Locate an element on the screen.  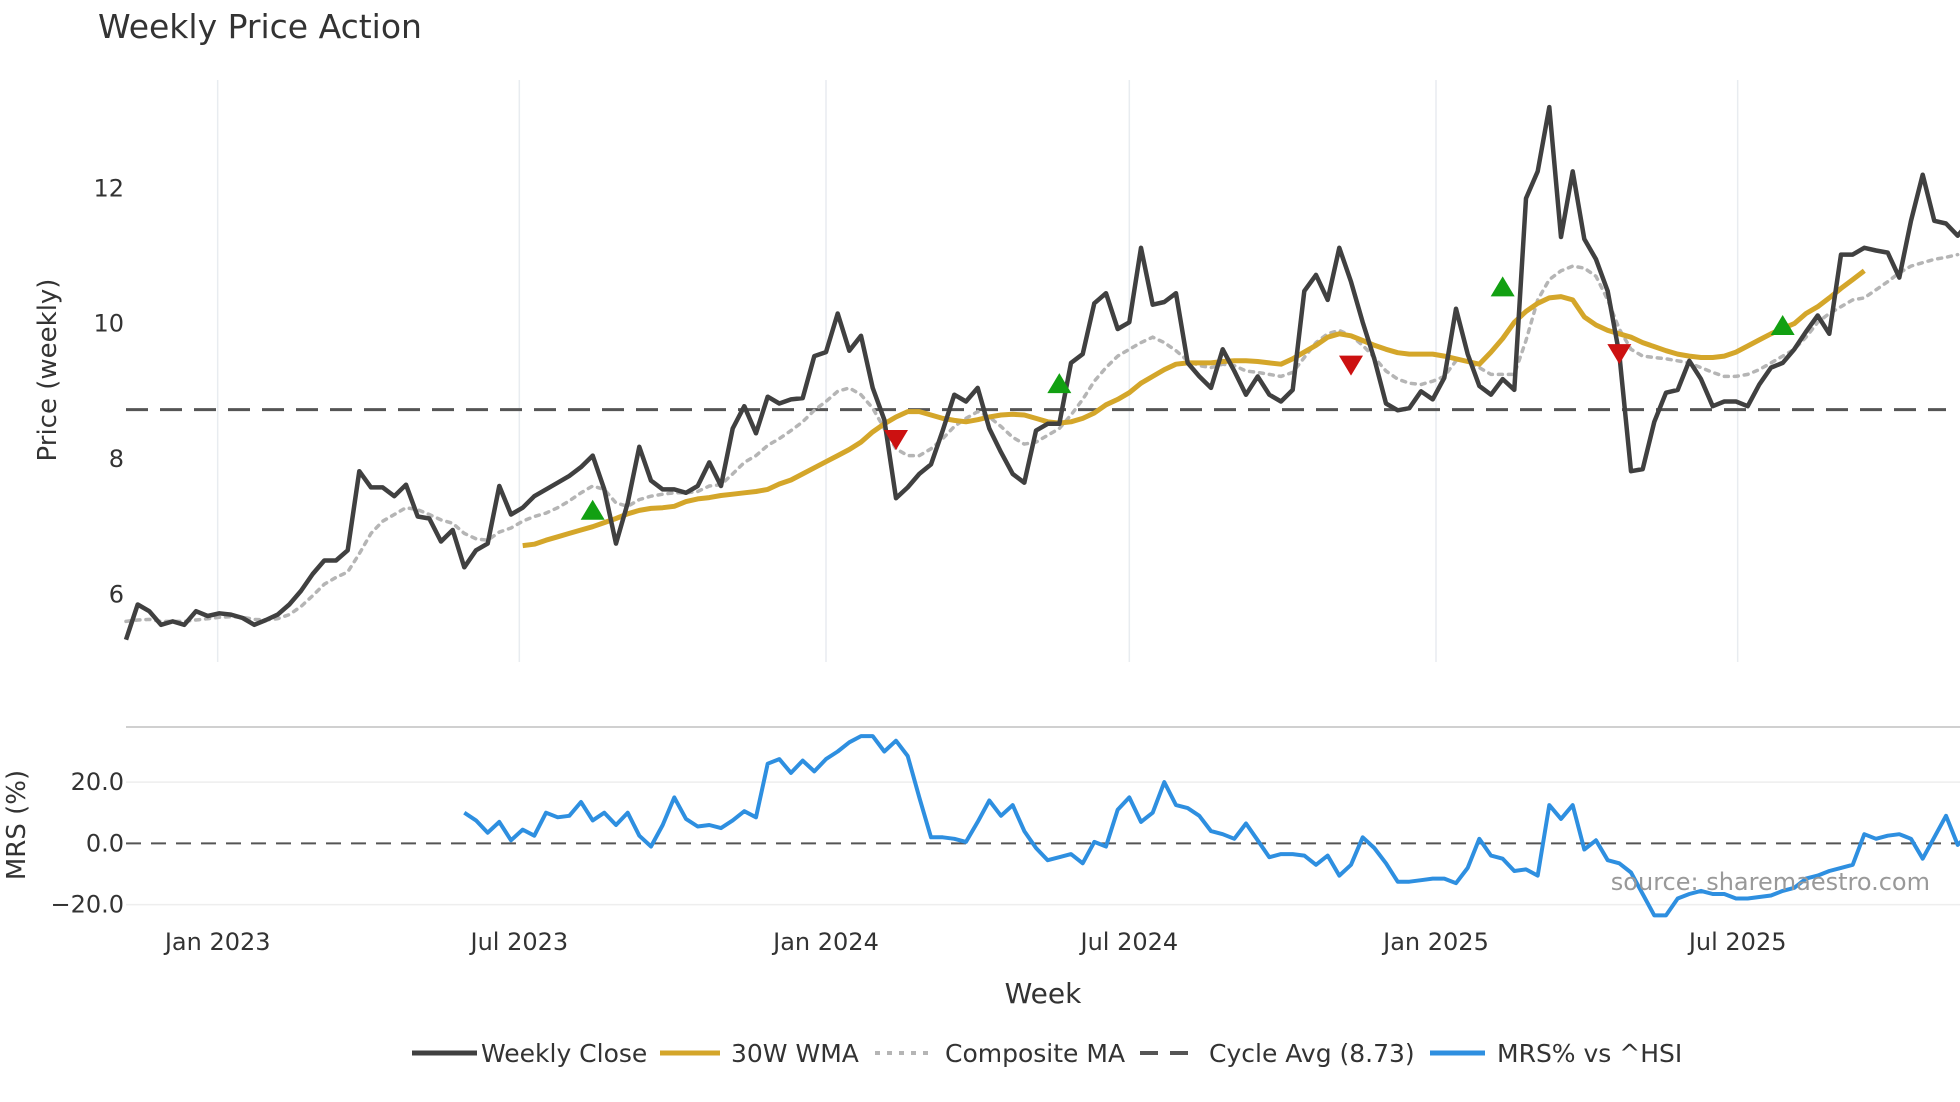
legend-label: MRS% vs ^HSI is located at coordinates (1589, 1053).